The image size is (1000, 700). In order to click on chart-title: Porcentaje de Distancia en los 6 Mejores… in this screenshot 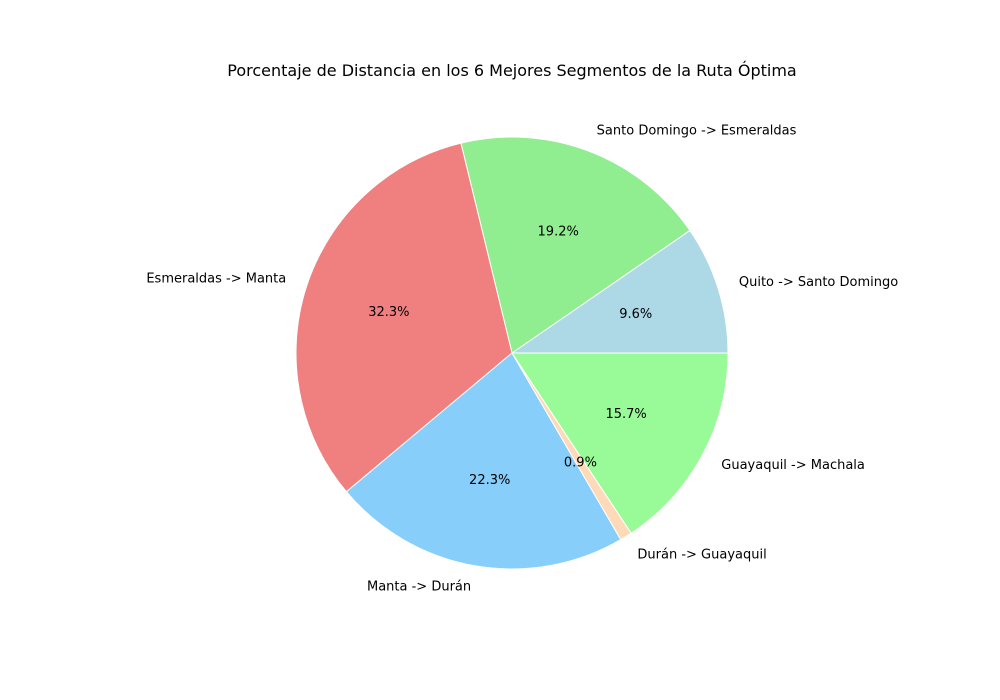, I will do `click(511, 70)`.